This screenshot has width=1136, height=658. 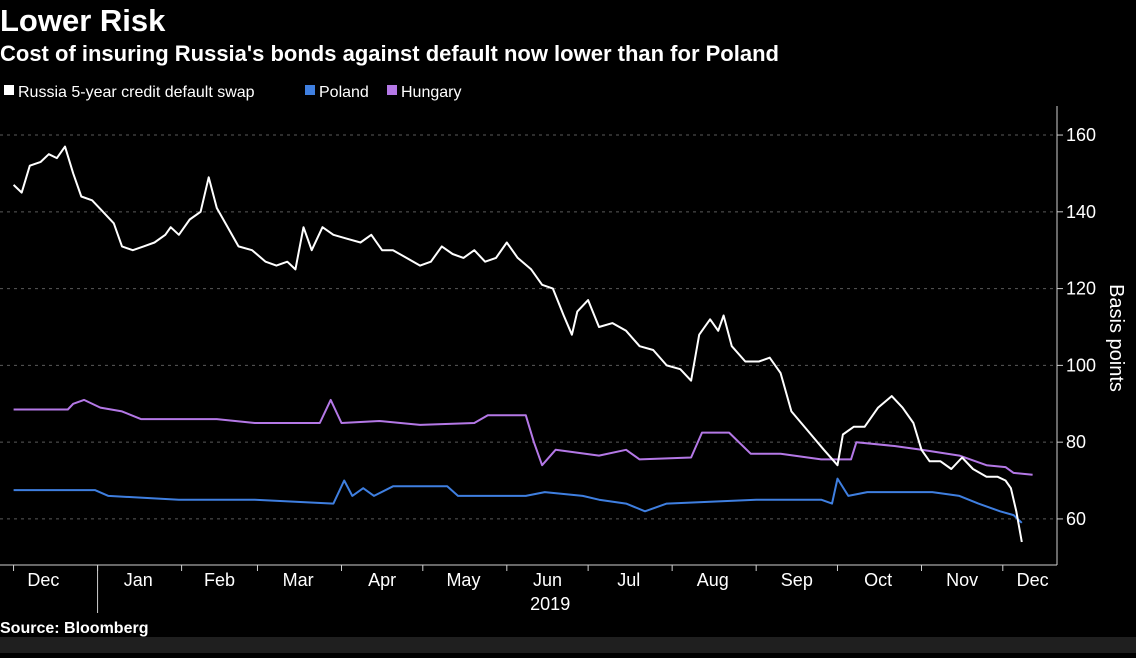 I want to click on series-line-poland, so click(x=518, y=500).